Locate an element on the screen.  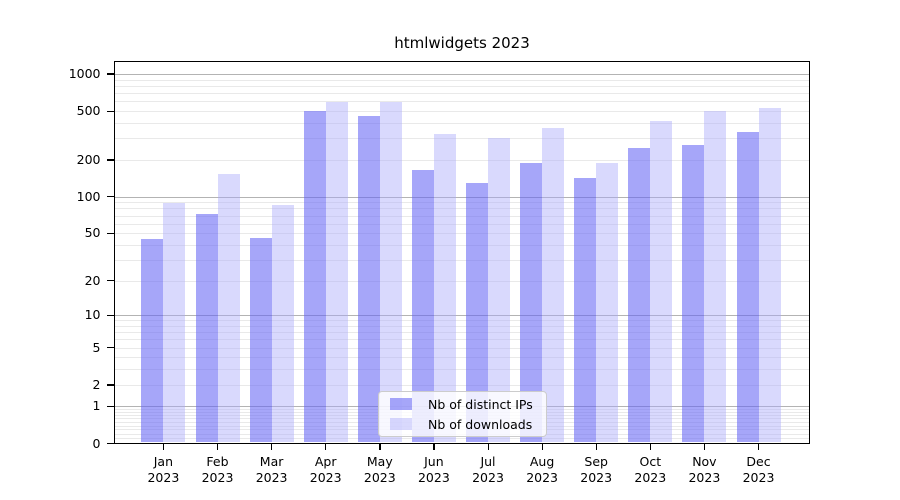
x-axis-tick-label: Feb 2023 is located at coordinates (218, 470).